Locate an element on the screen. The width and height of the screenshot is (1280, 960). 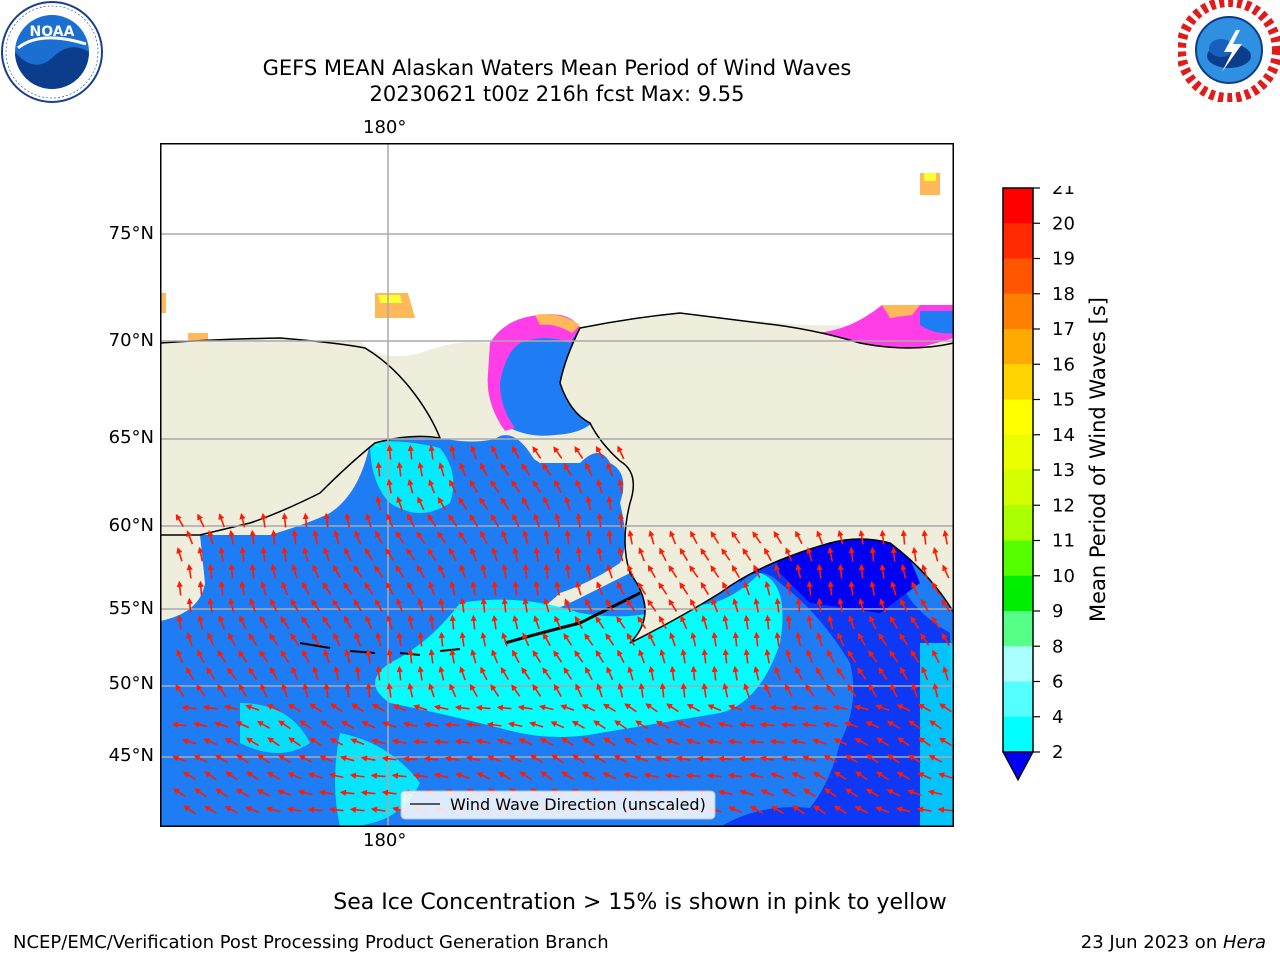
lat-label-65: 65°N is located at coordinates (131, 437).